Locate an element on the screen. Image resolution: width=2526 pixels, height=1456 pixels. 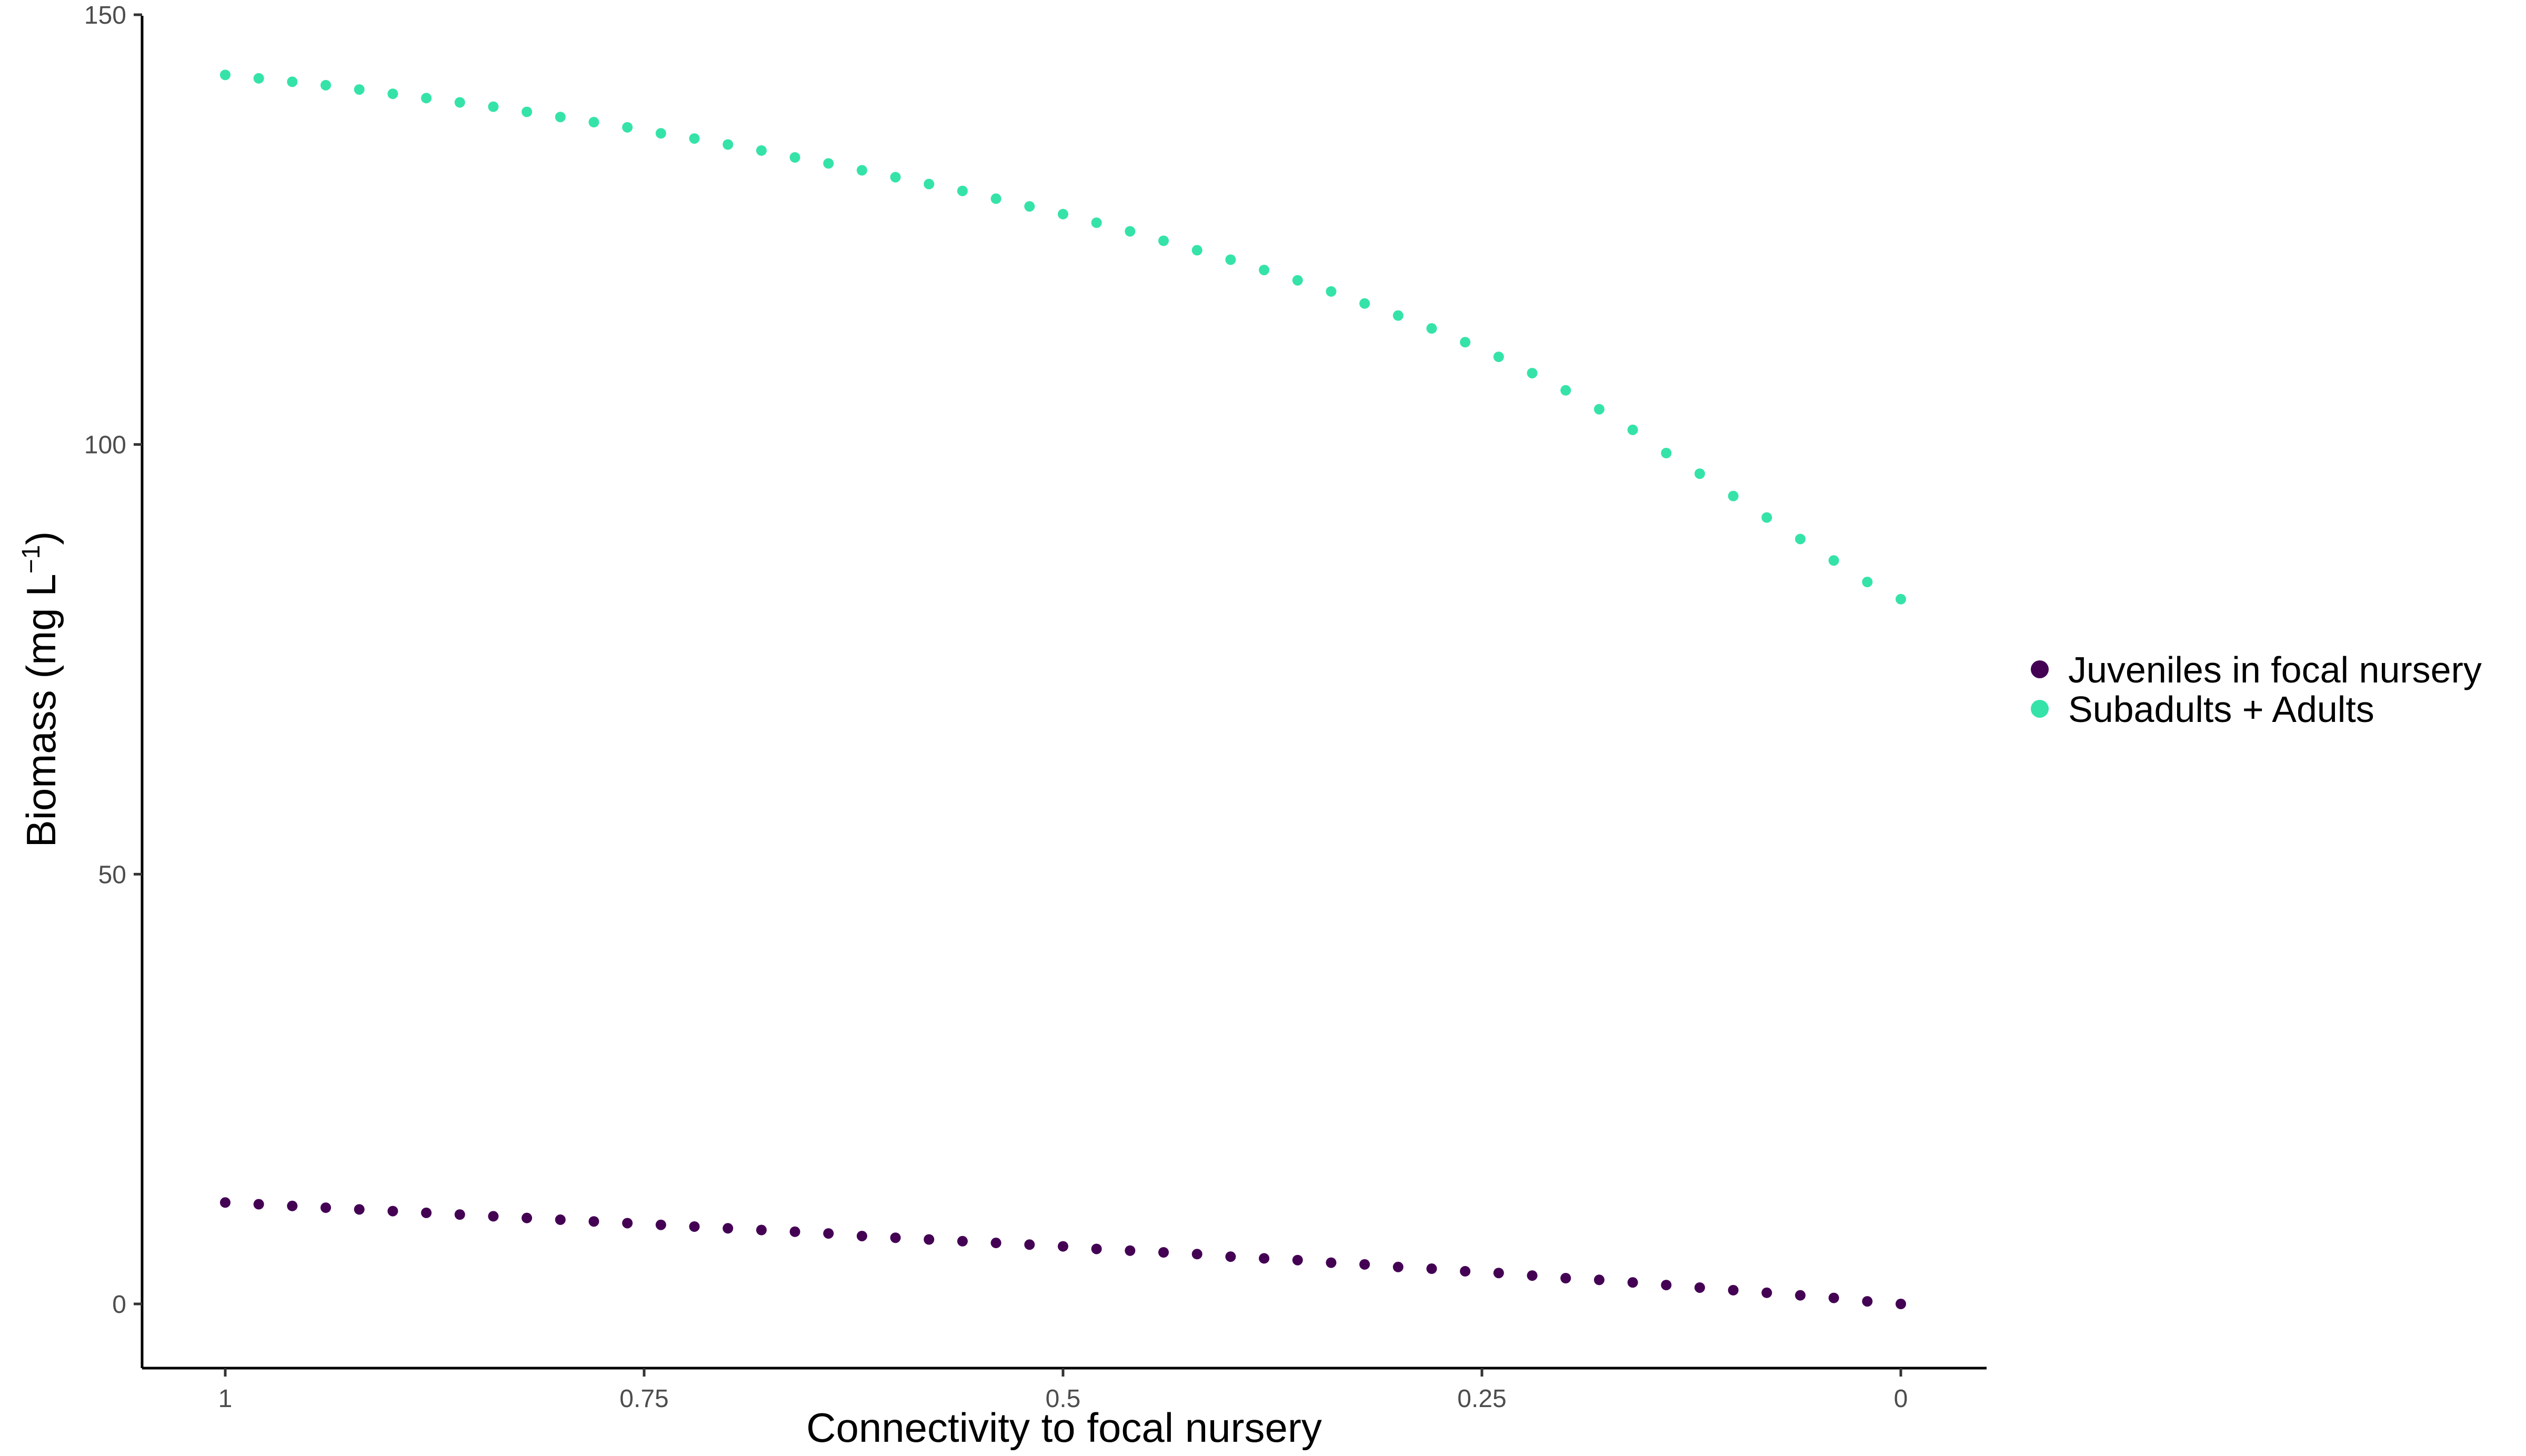
y-axis-ticks: 0 50 100 150 is located at coordinates (113, 660).